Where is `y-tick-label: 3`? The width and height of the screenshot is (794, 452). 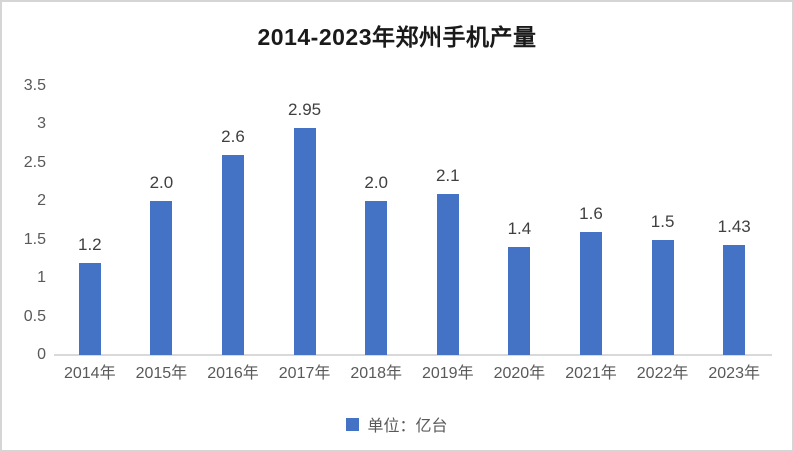 y-tick-label: 3 is located at coordinates (41, 124).